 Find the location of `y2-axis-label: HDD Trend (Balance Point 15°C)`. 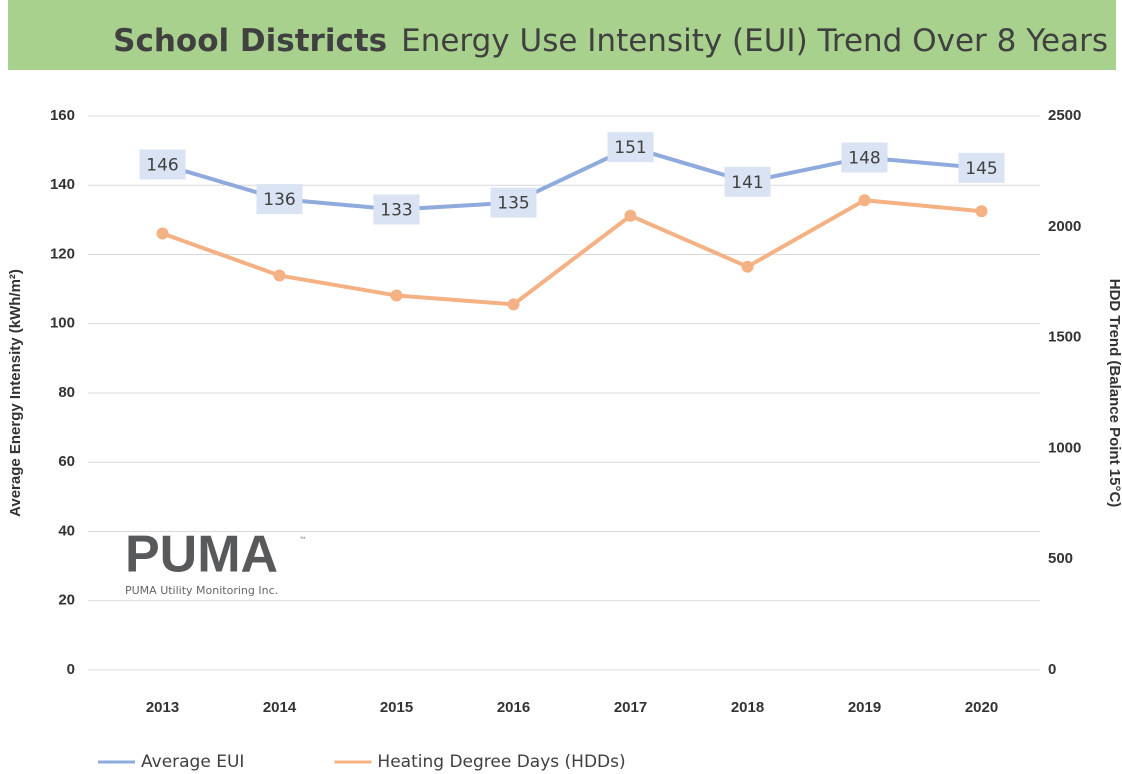

y2-axis-label: HDD Trend (Balance Point 15°C) is located at coordinates (1114, 393).